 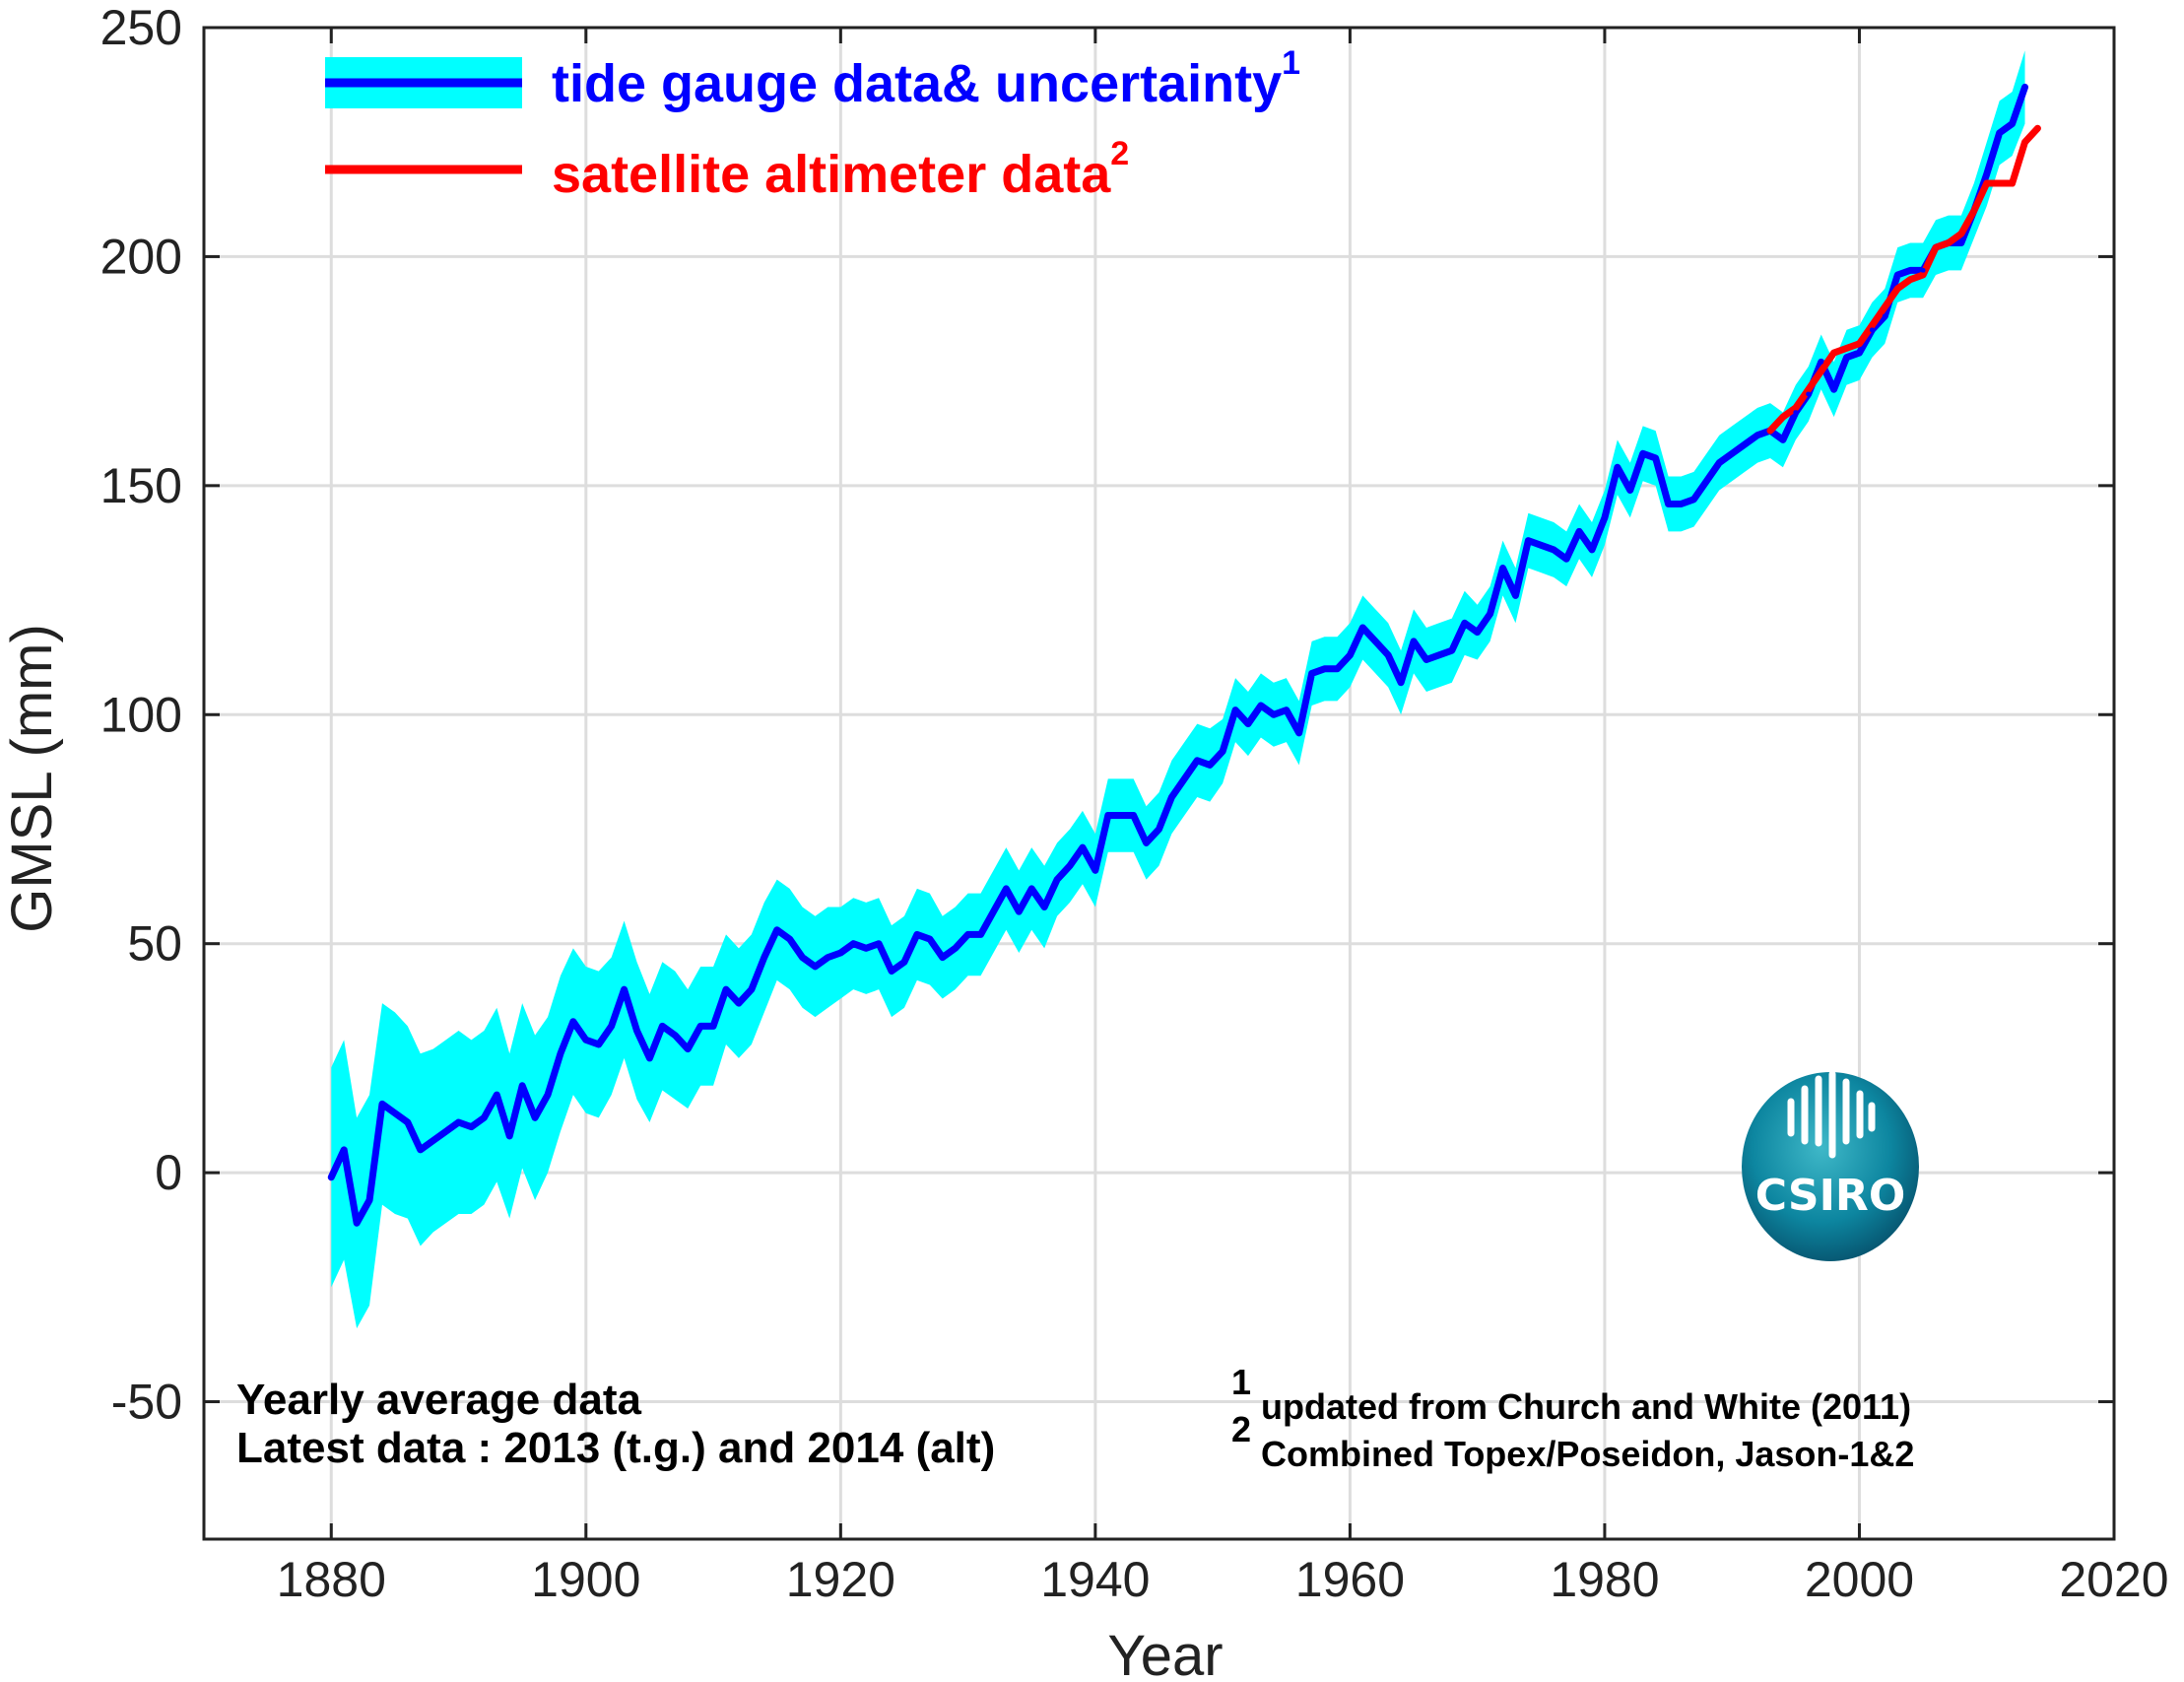 I want to click on x-tick-label: 1880, so click(x=331, y=1580).